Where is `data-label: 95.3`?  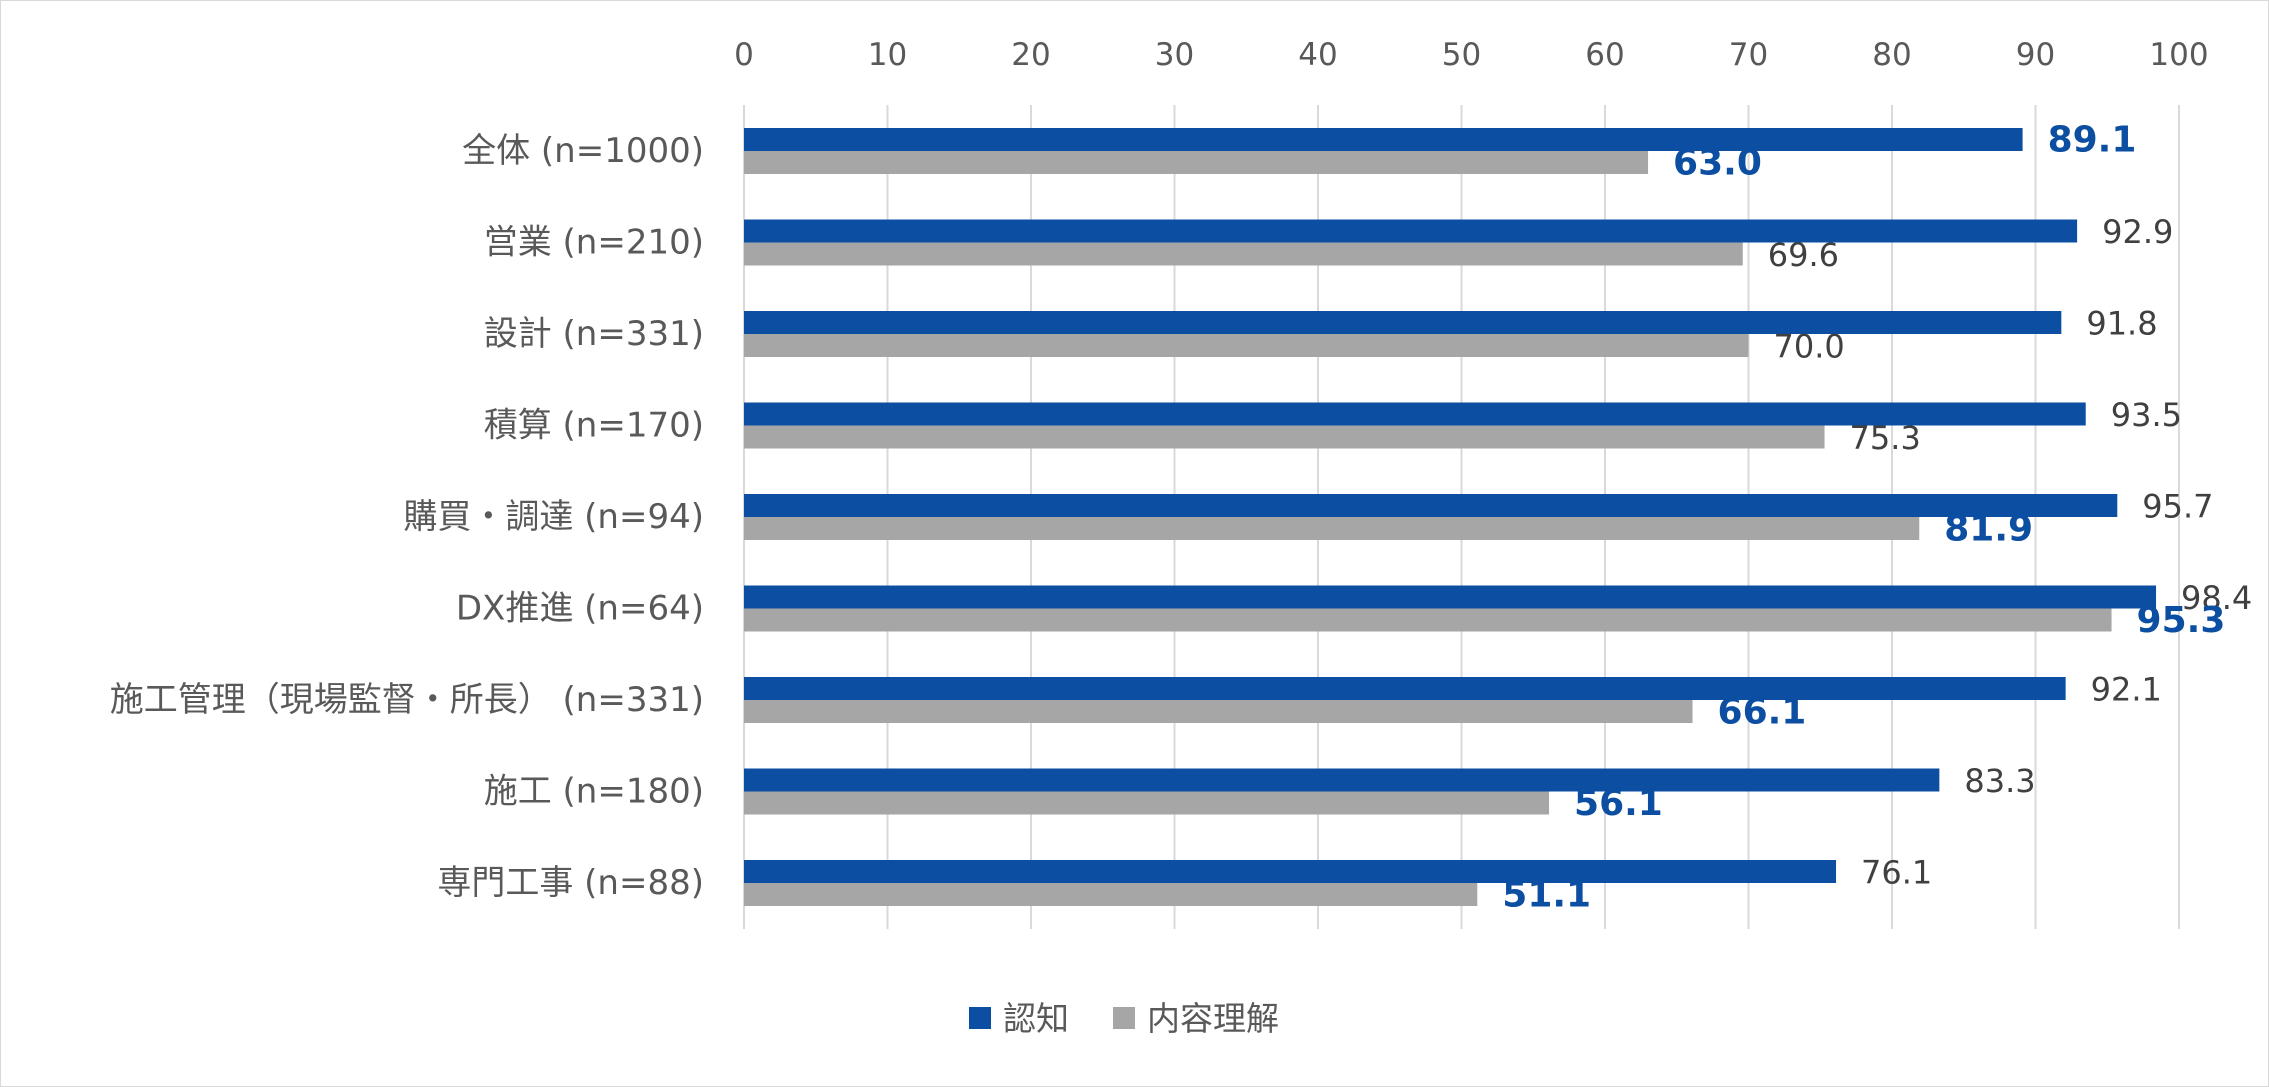 data-label: 95.3 is located at coordinates (2181, 620).